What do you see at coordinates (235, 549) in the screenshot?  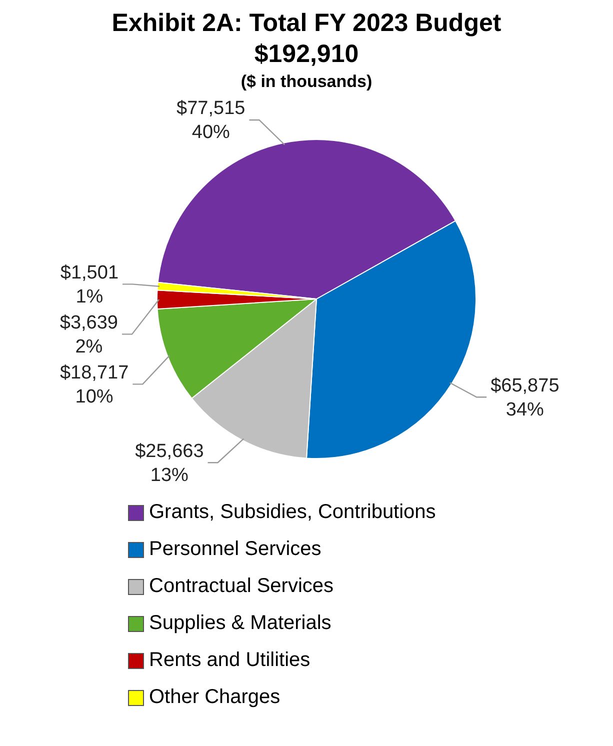 I see `legend-label: Personnel Services` at bounding box center [235, 549].